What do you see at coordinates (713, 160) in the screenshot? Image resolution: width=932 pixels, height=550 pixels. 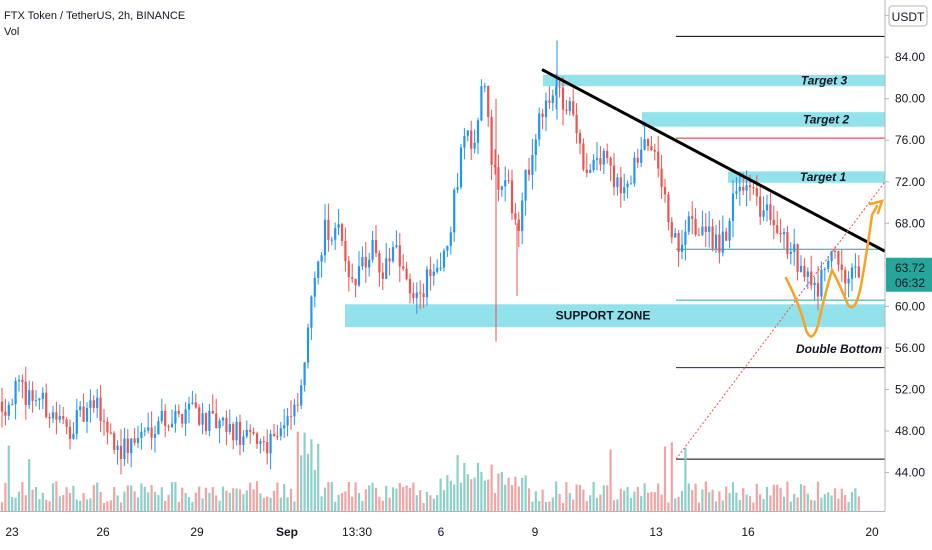 I see `trendline` at bounding box center [713, 160].